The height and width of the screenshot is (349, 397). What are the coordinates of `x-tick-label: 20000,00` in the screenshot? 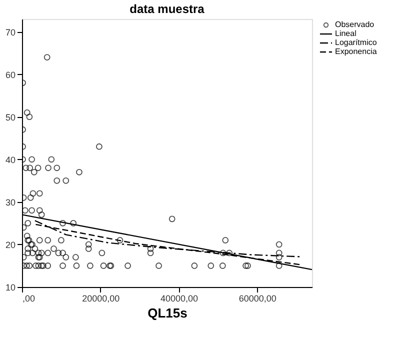 It's located at (101, 299).